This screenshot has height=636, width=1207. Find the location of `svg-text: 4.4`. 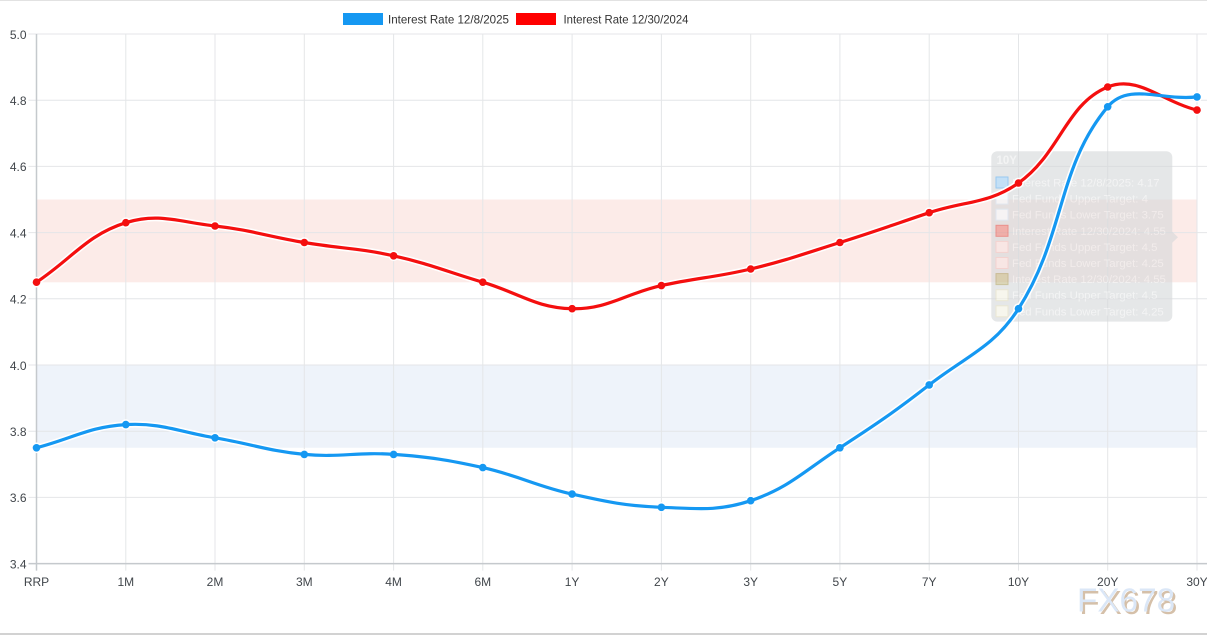

svg-text: 4.4 is located at coordinates (18, 233).